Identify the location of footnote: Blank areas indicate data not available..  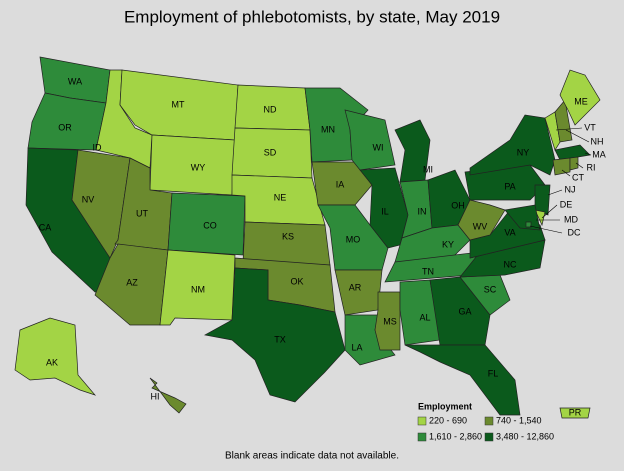
(312, 456).